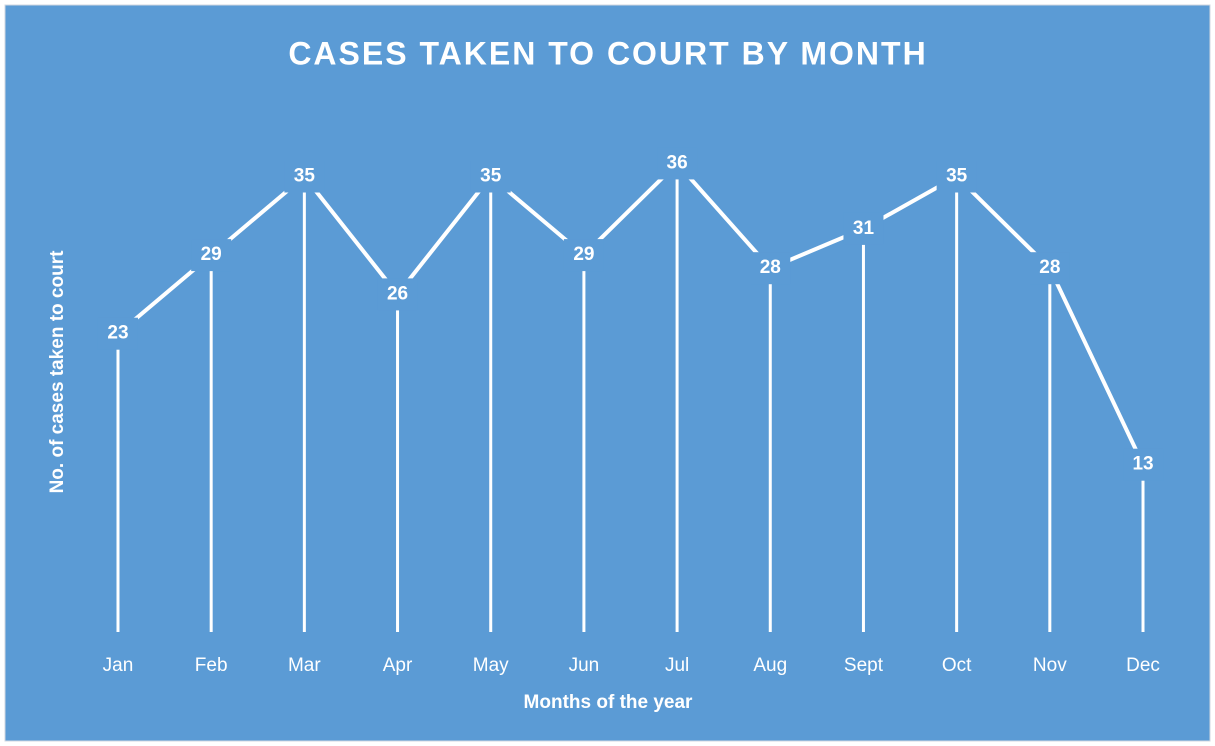 Image resolution: width=1215 pixels, height=746 pixels. Describe the element at coordinates (118, 665) in the screenshot. I see `x-tick-label: Jan` at that location.